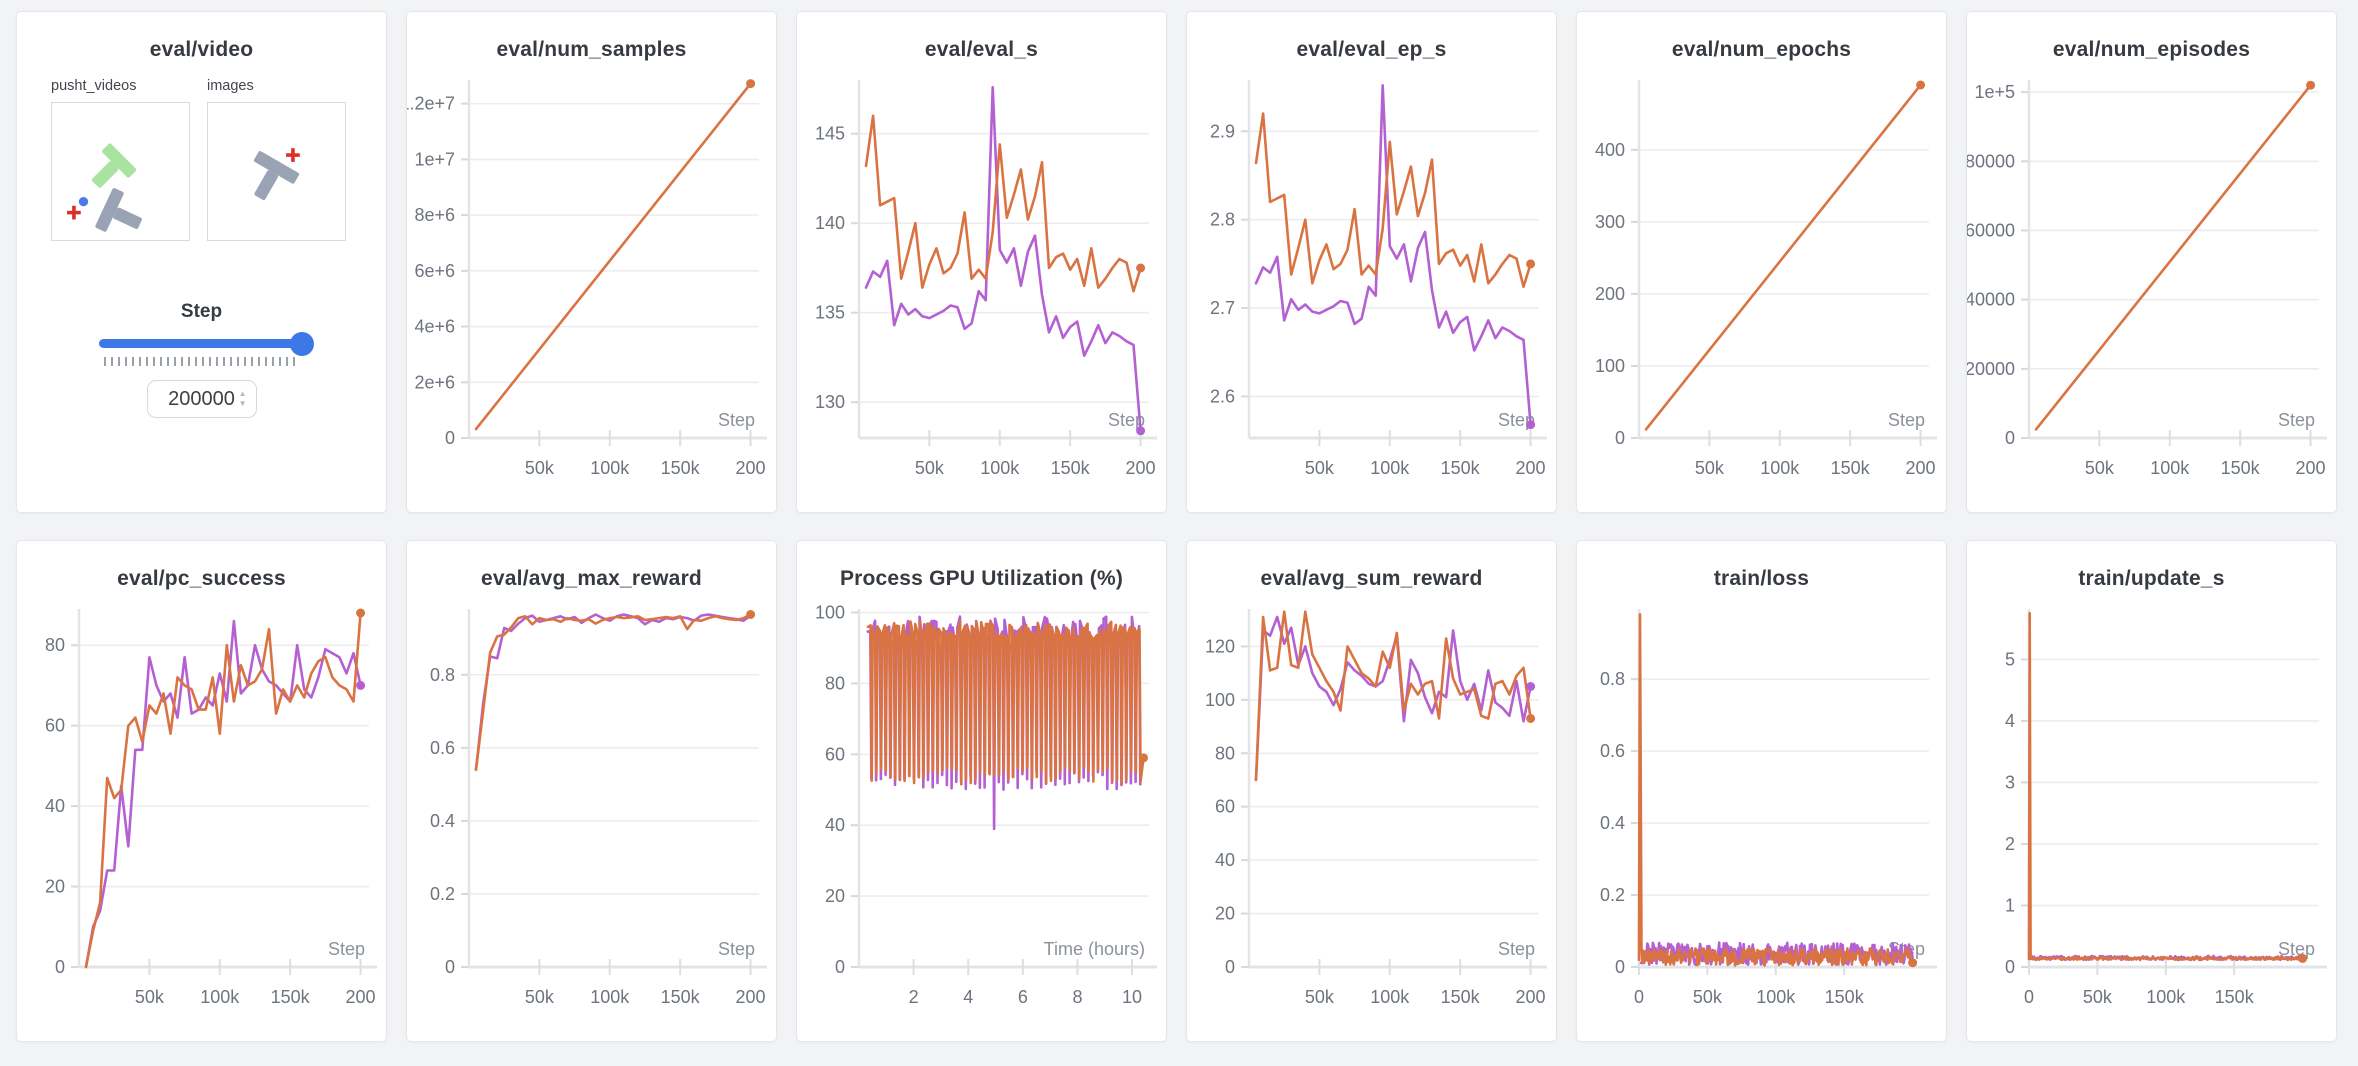  What do you see at coordinates (1023, 997) in the screenshot?
I see `svg-text: 6` at bounding box center [1023, 997].